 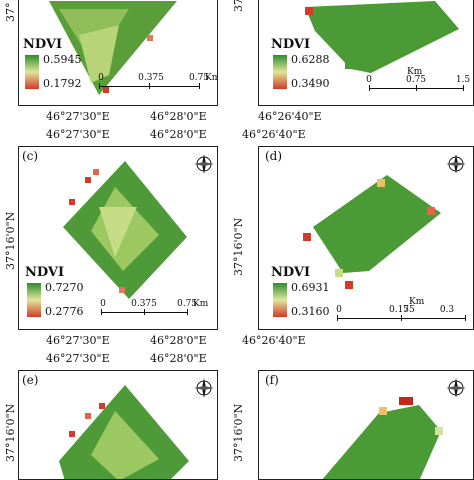 I want to click on scale-unit-d: Km, so click(x=417, y=302).